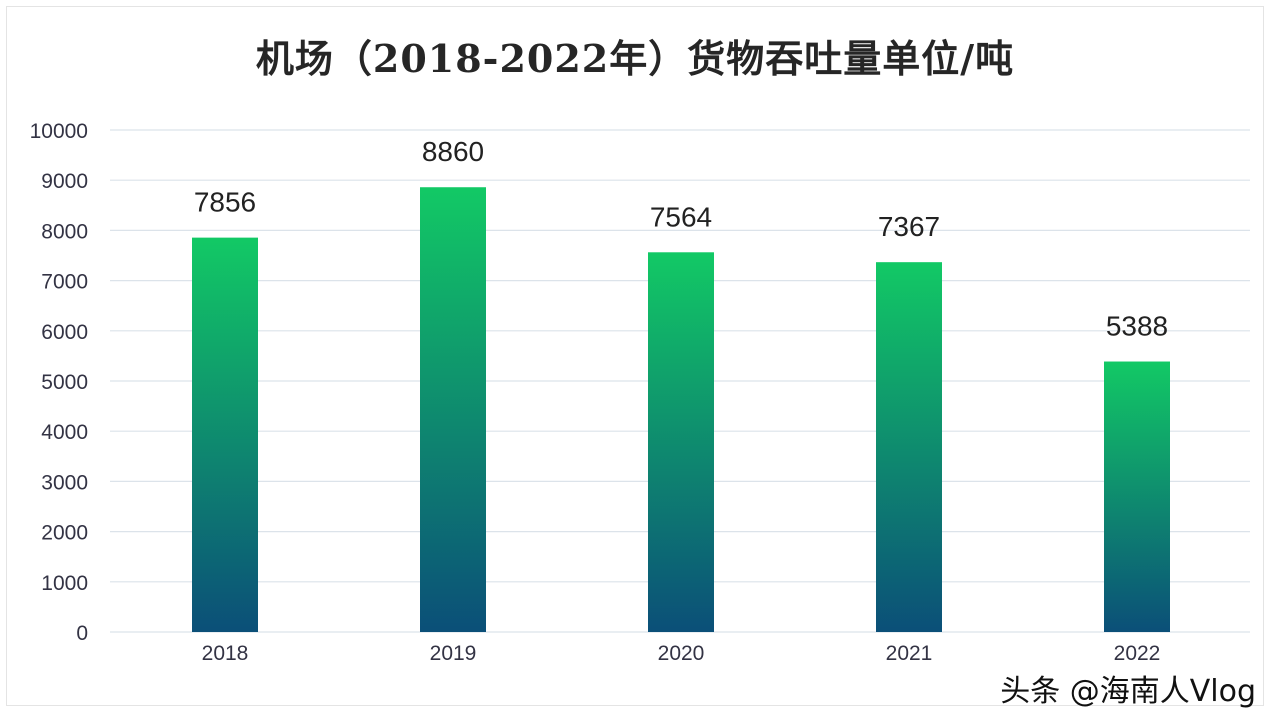  Describe the element at coordinates (681, 216) in the screenshot. I see `data-label: 7564` at that location.